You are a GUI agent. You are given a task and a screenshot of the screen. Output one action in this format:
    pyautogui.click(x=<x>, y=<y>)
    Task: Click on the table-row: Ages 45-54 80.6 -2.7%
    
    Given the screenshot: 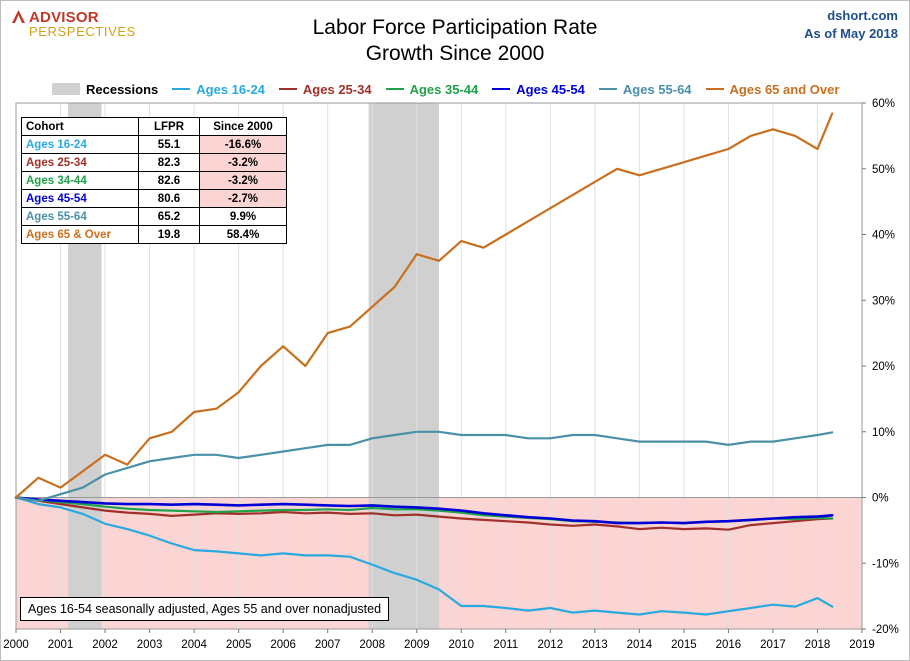 What is the action you would take?
    pyautogui.click(x=154, y=198)
    